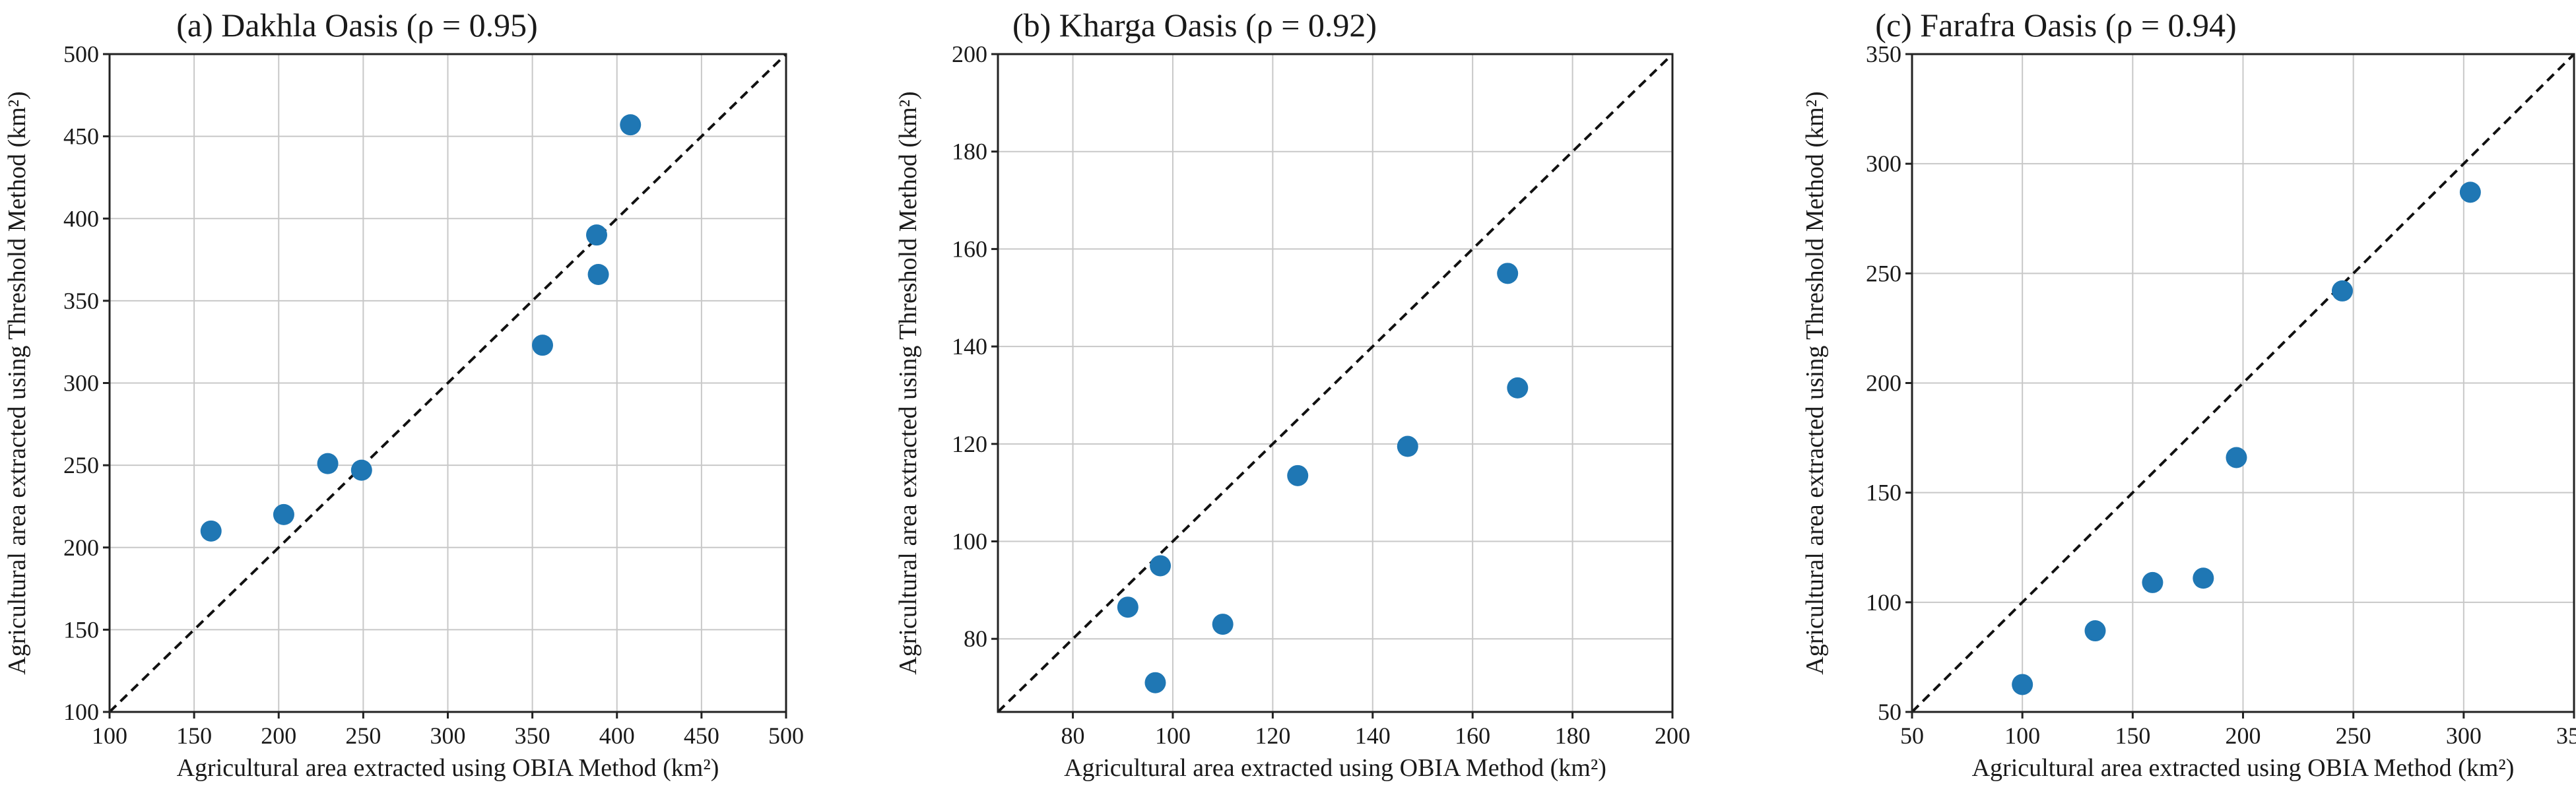 The image size is (2576, 801). What do you see at coordinates (2243, 735) in the screenshot?
I see `panel-c-x-tick-label: 200` at bounding box center [2243, 735].